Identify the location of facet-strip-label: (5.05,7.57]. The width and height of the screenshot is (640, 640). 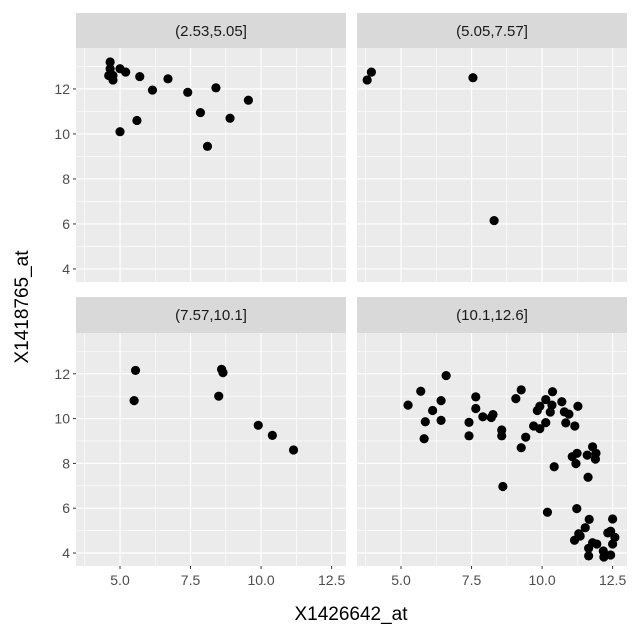
(492, 31).